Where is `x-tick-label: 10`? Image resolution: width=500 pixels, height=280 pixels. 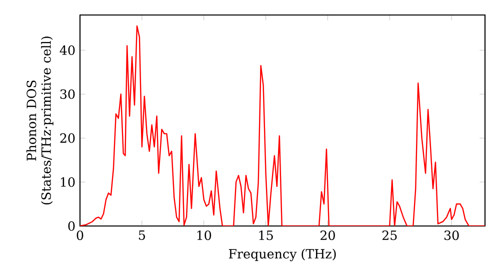 x-tick-label: 10 is located at coordinates (204, 235).